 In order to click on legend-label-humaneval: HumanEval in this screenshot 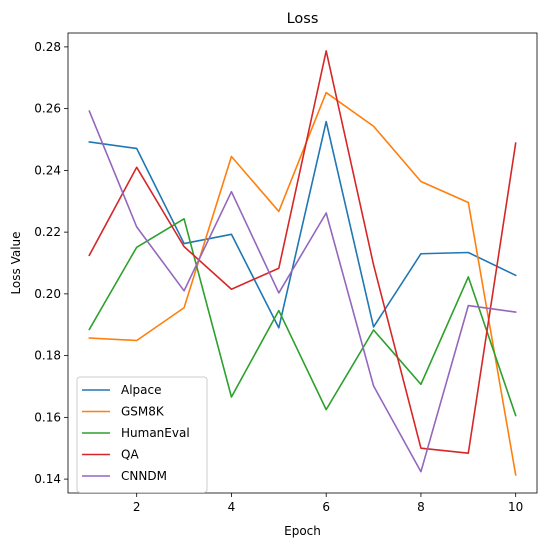, I will do `click(155, 433)`.